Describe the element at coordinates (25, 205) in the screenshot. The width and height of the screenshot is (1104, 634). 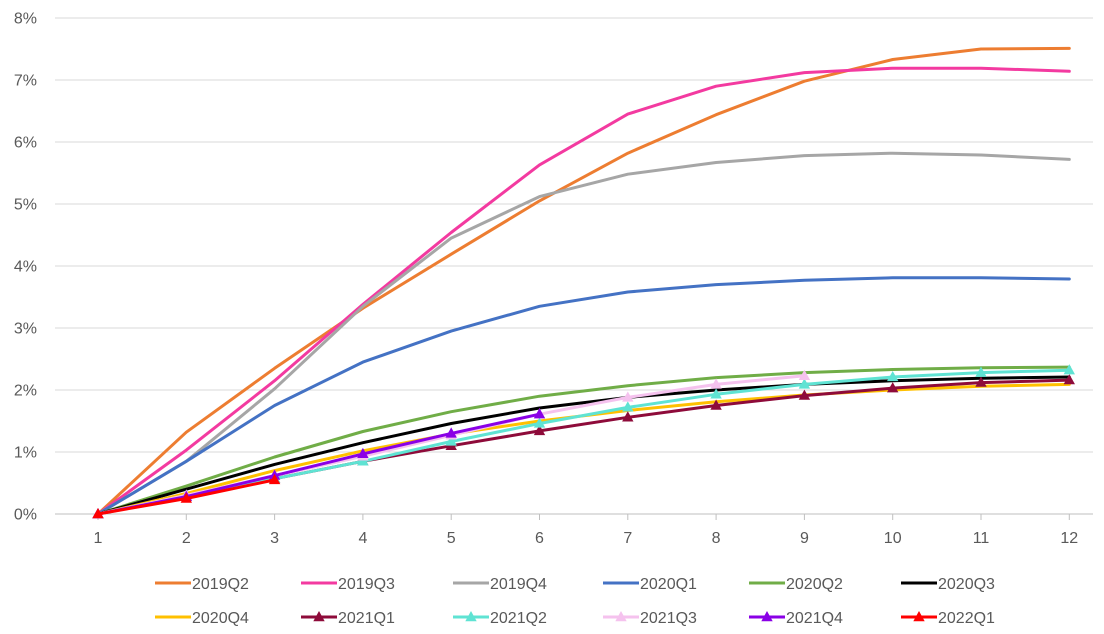
I see `y-tick-label: 5%` at that location.